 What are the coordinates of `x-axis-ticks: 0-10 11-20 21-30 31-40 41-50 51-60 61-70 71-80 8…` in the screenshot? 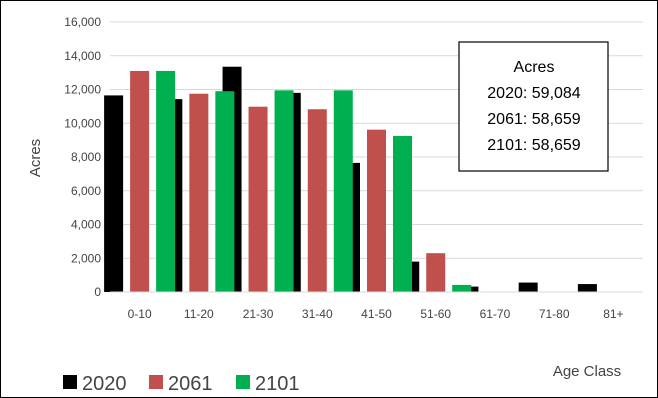 It's located at (376, 314).